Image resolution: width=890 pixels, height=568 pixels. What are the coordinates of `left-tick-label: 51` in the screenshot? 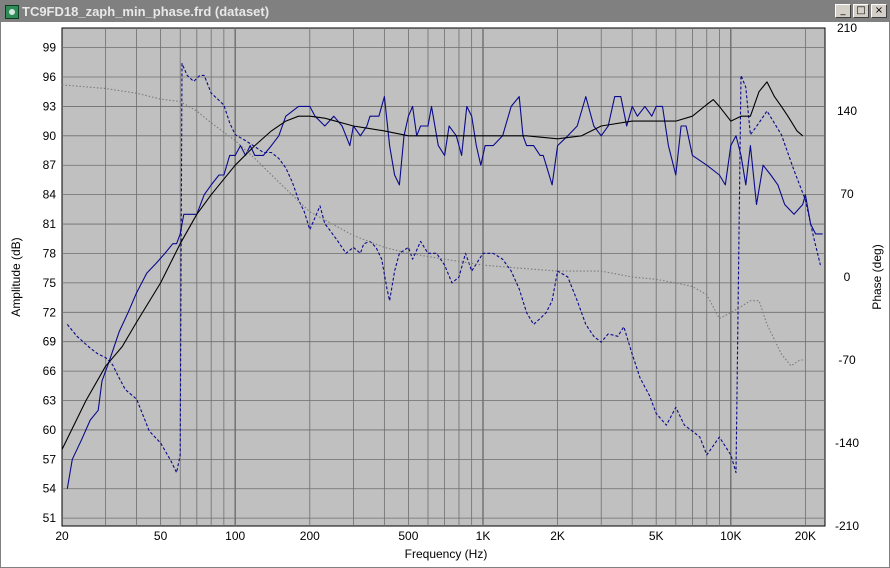 It's located at (50, 518).